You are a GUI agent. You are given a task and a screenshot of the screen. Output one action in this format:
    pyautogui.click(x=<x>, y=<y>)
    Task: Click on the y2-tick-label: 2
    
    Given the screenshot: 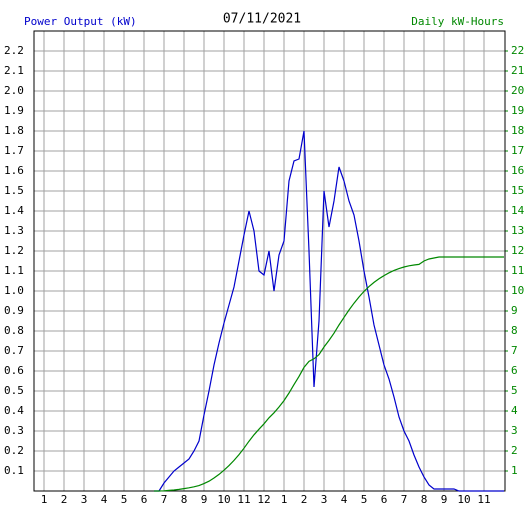 What is the action you would take?
    pyautogui.click(x=514, y=450)
    